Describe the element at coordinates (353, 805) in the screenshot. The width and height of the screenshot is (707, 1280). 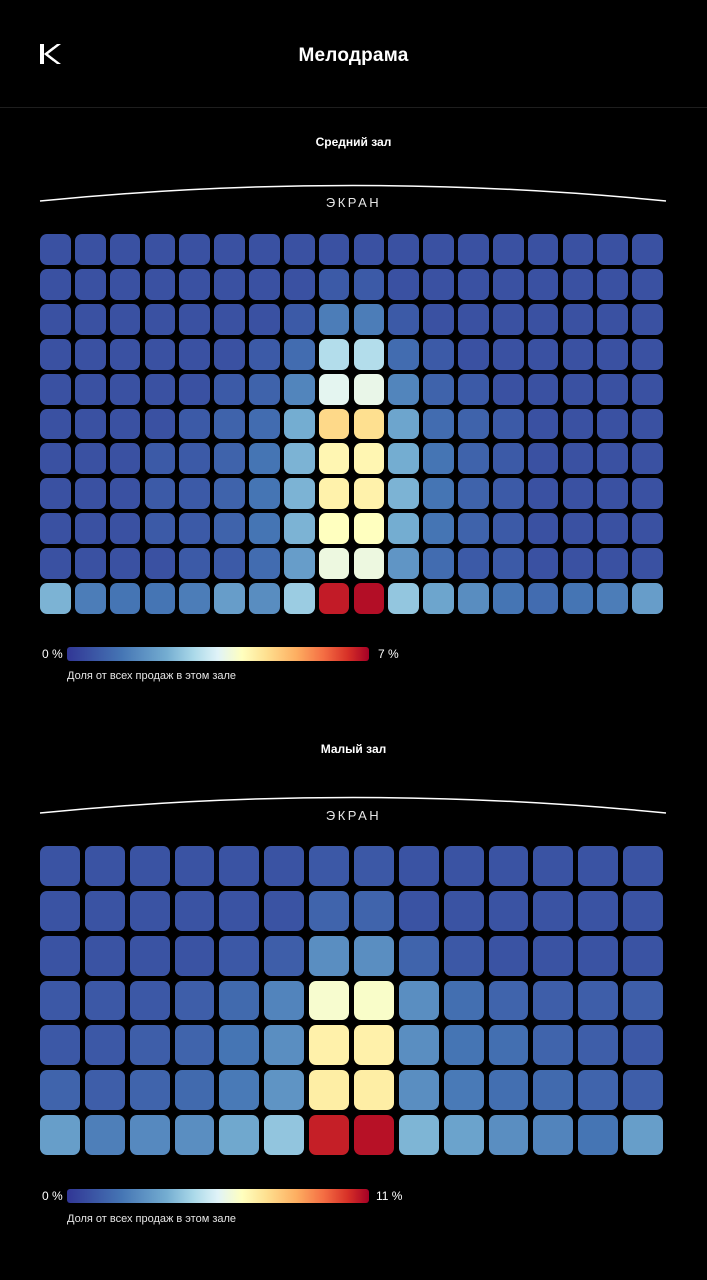
I see `screen-arc-small` at that location.